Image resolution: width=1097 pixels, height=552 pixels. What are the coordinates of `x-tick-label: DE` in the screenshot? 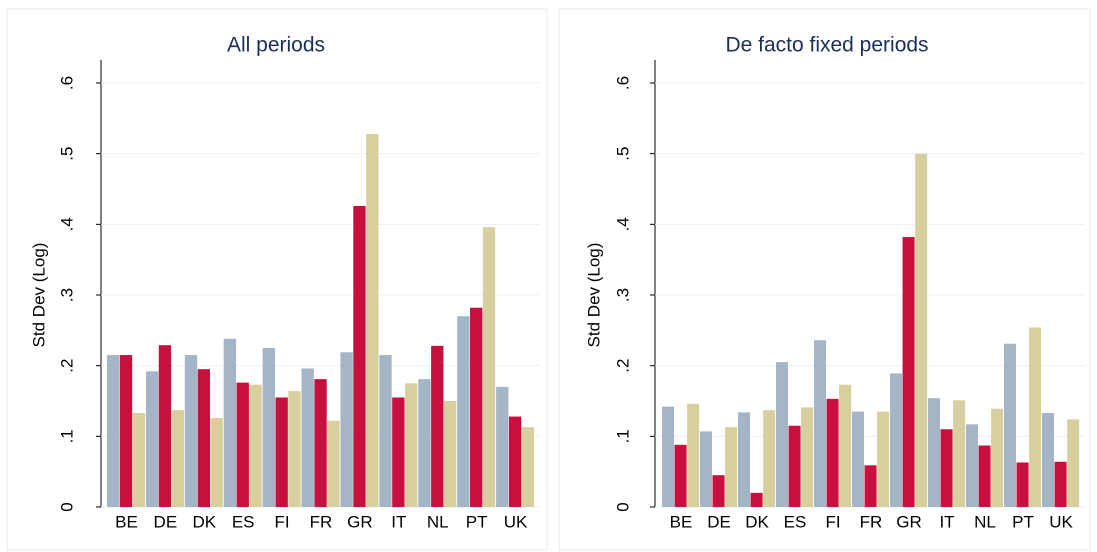 It's located at (166, 521).